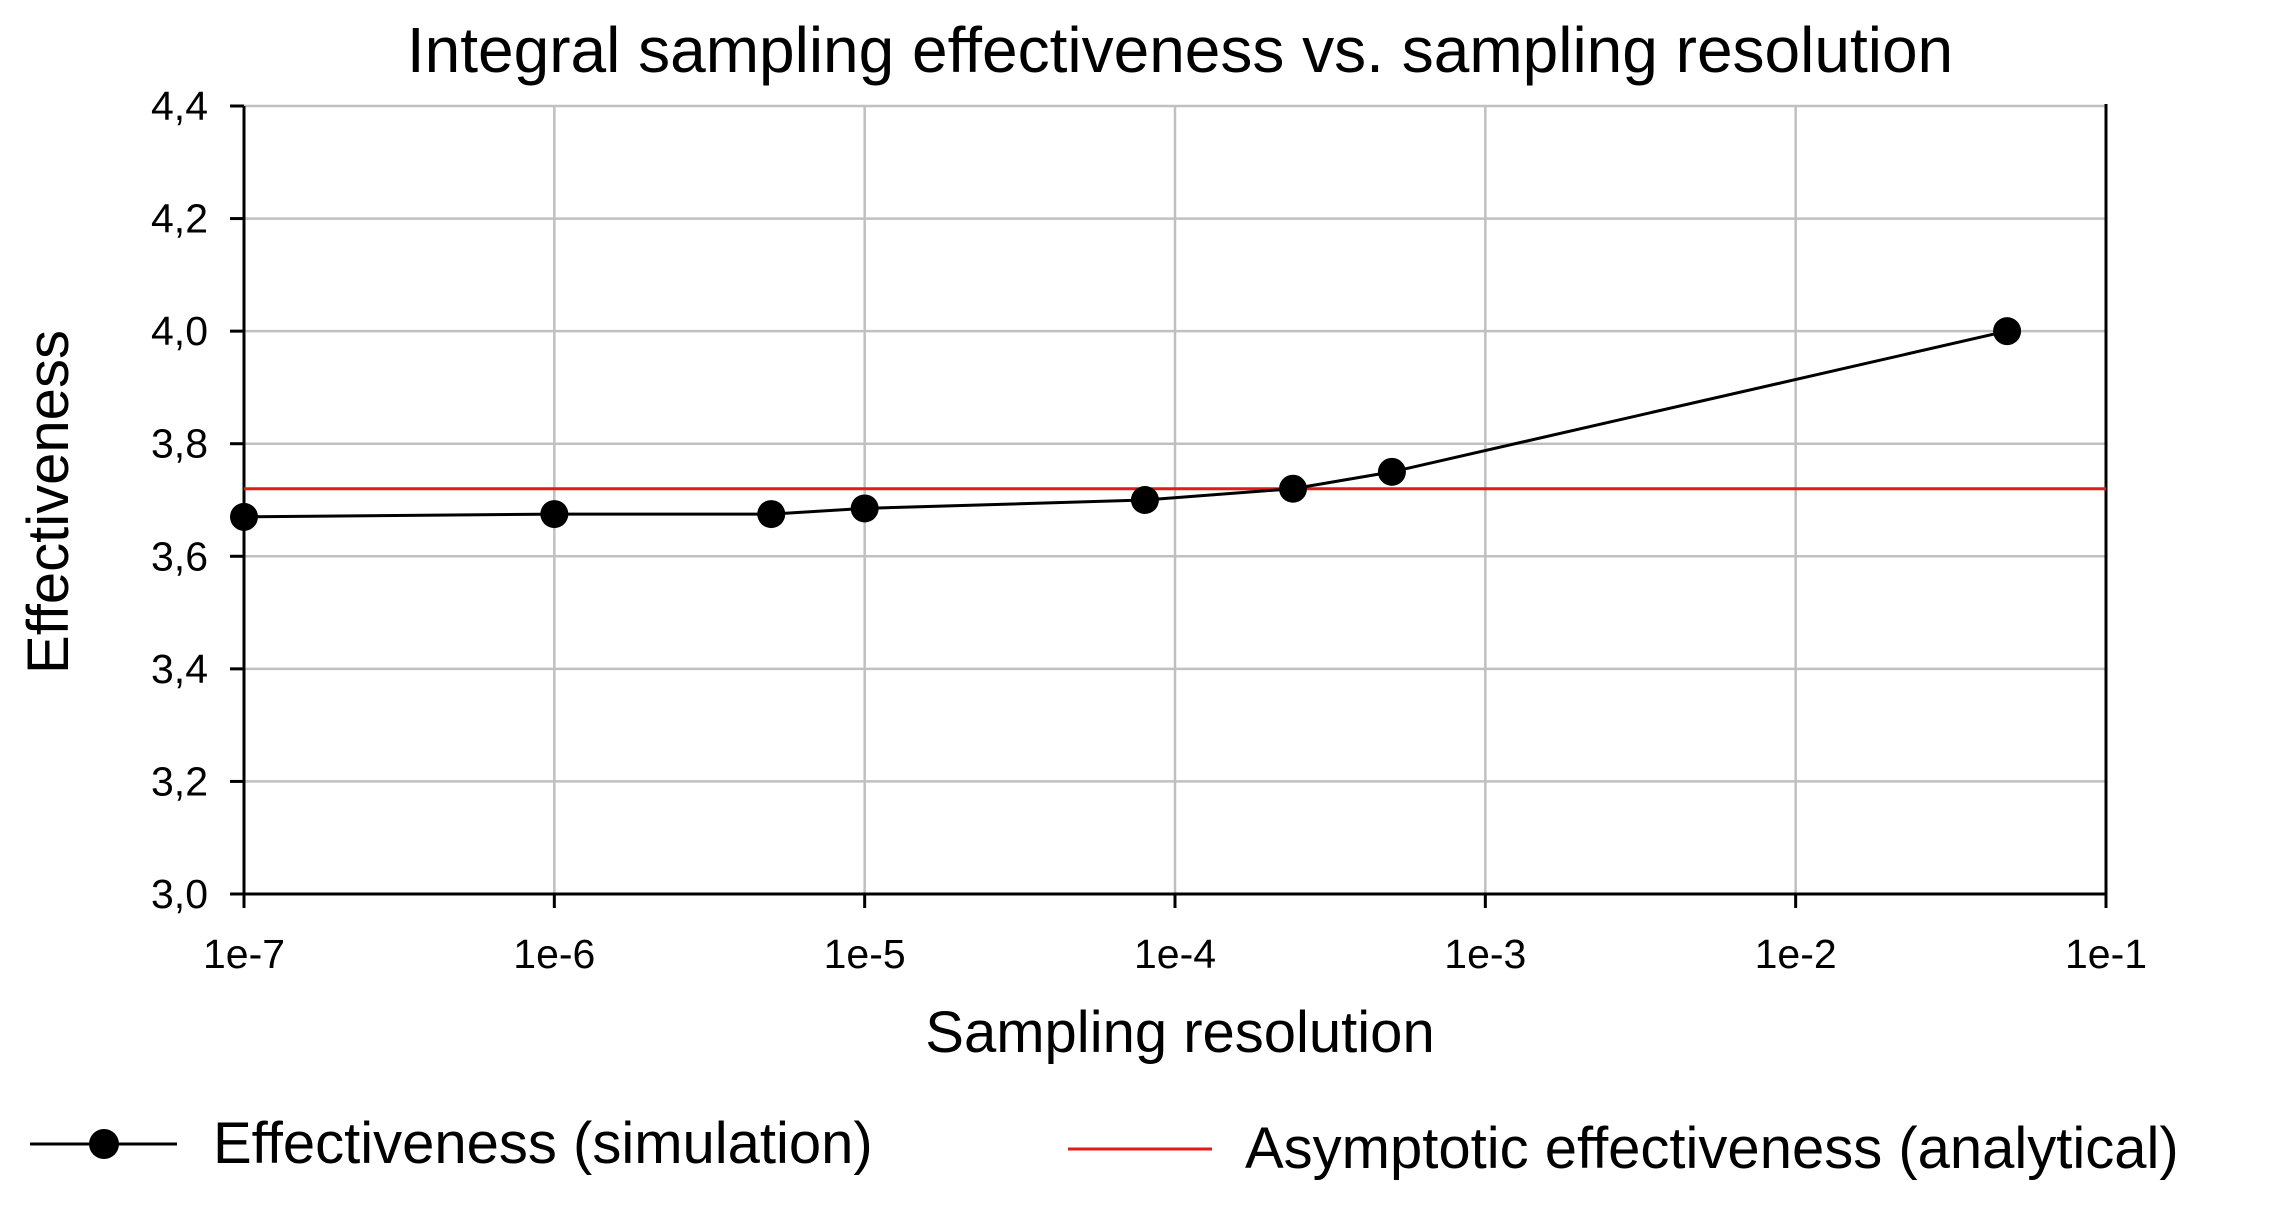  I want to click on y-tick-label: 4,0, so click(179, 331).